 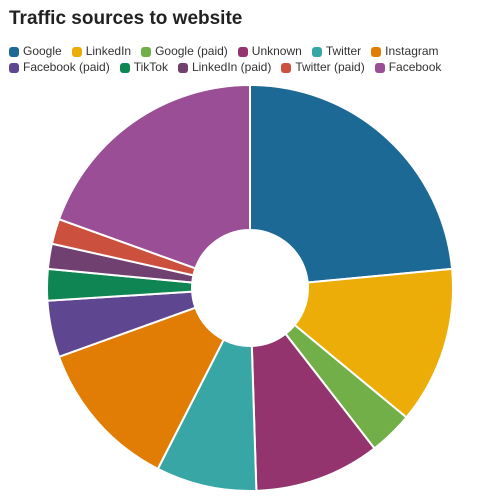 What do you see at coordinates (231, 67) in the screenshot?
I see `legend-label: LinkedIn (paid)` at bounding box center [231, 67].